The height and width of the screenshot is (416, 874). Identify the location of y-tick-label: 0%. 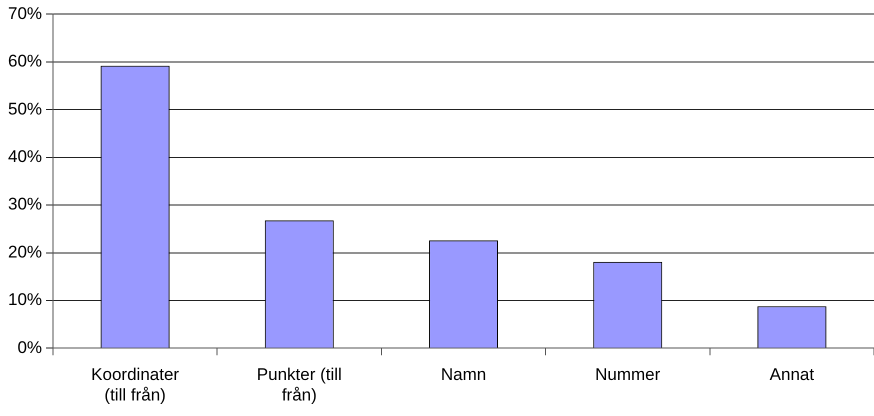
(29, 347).